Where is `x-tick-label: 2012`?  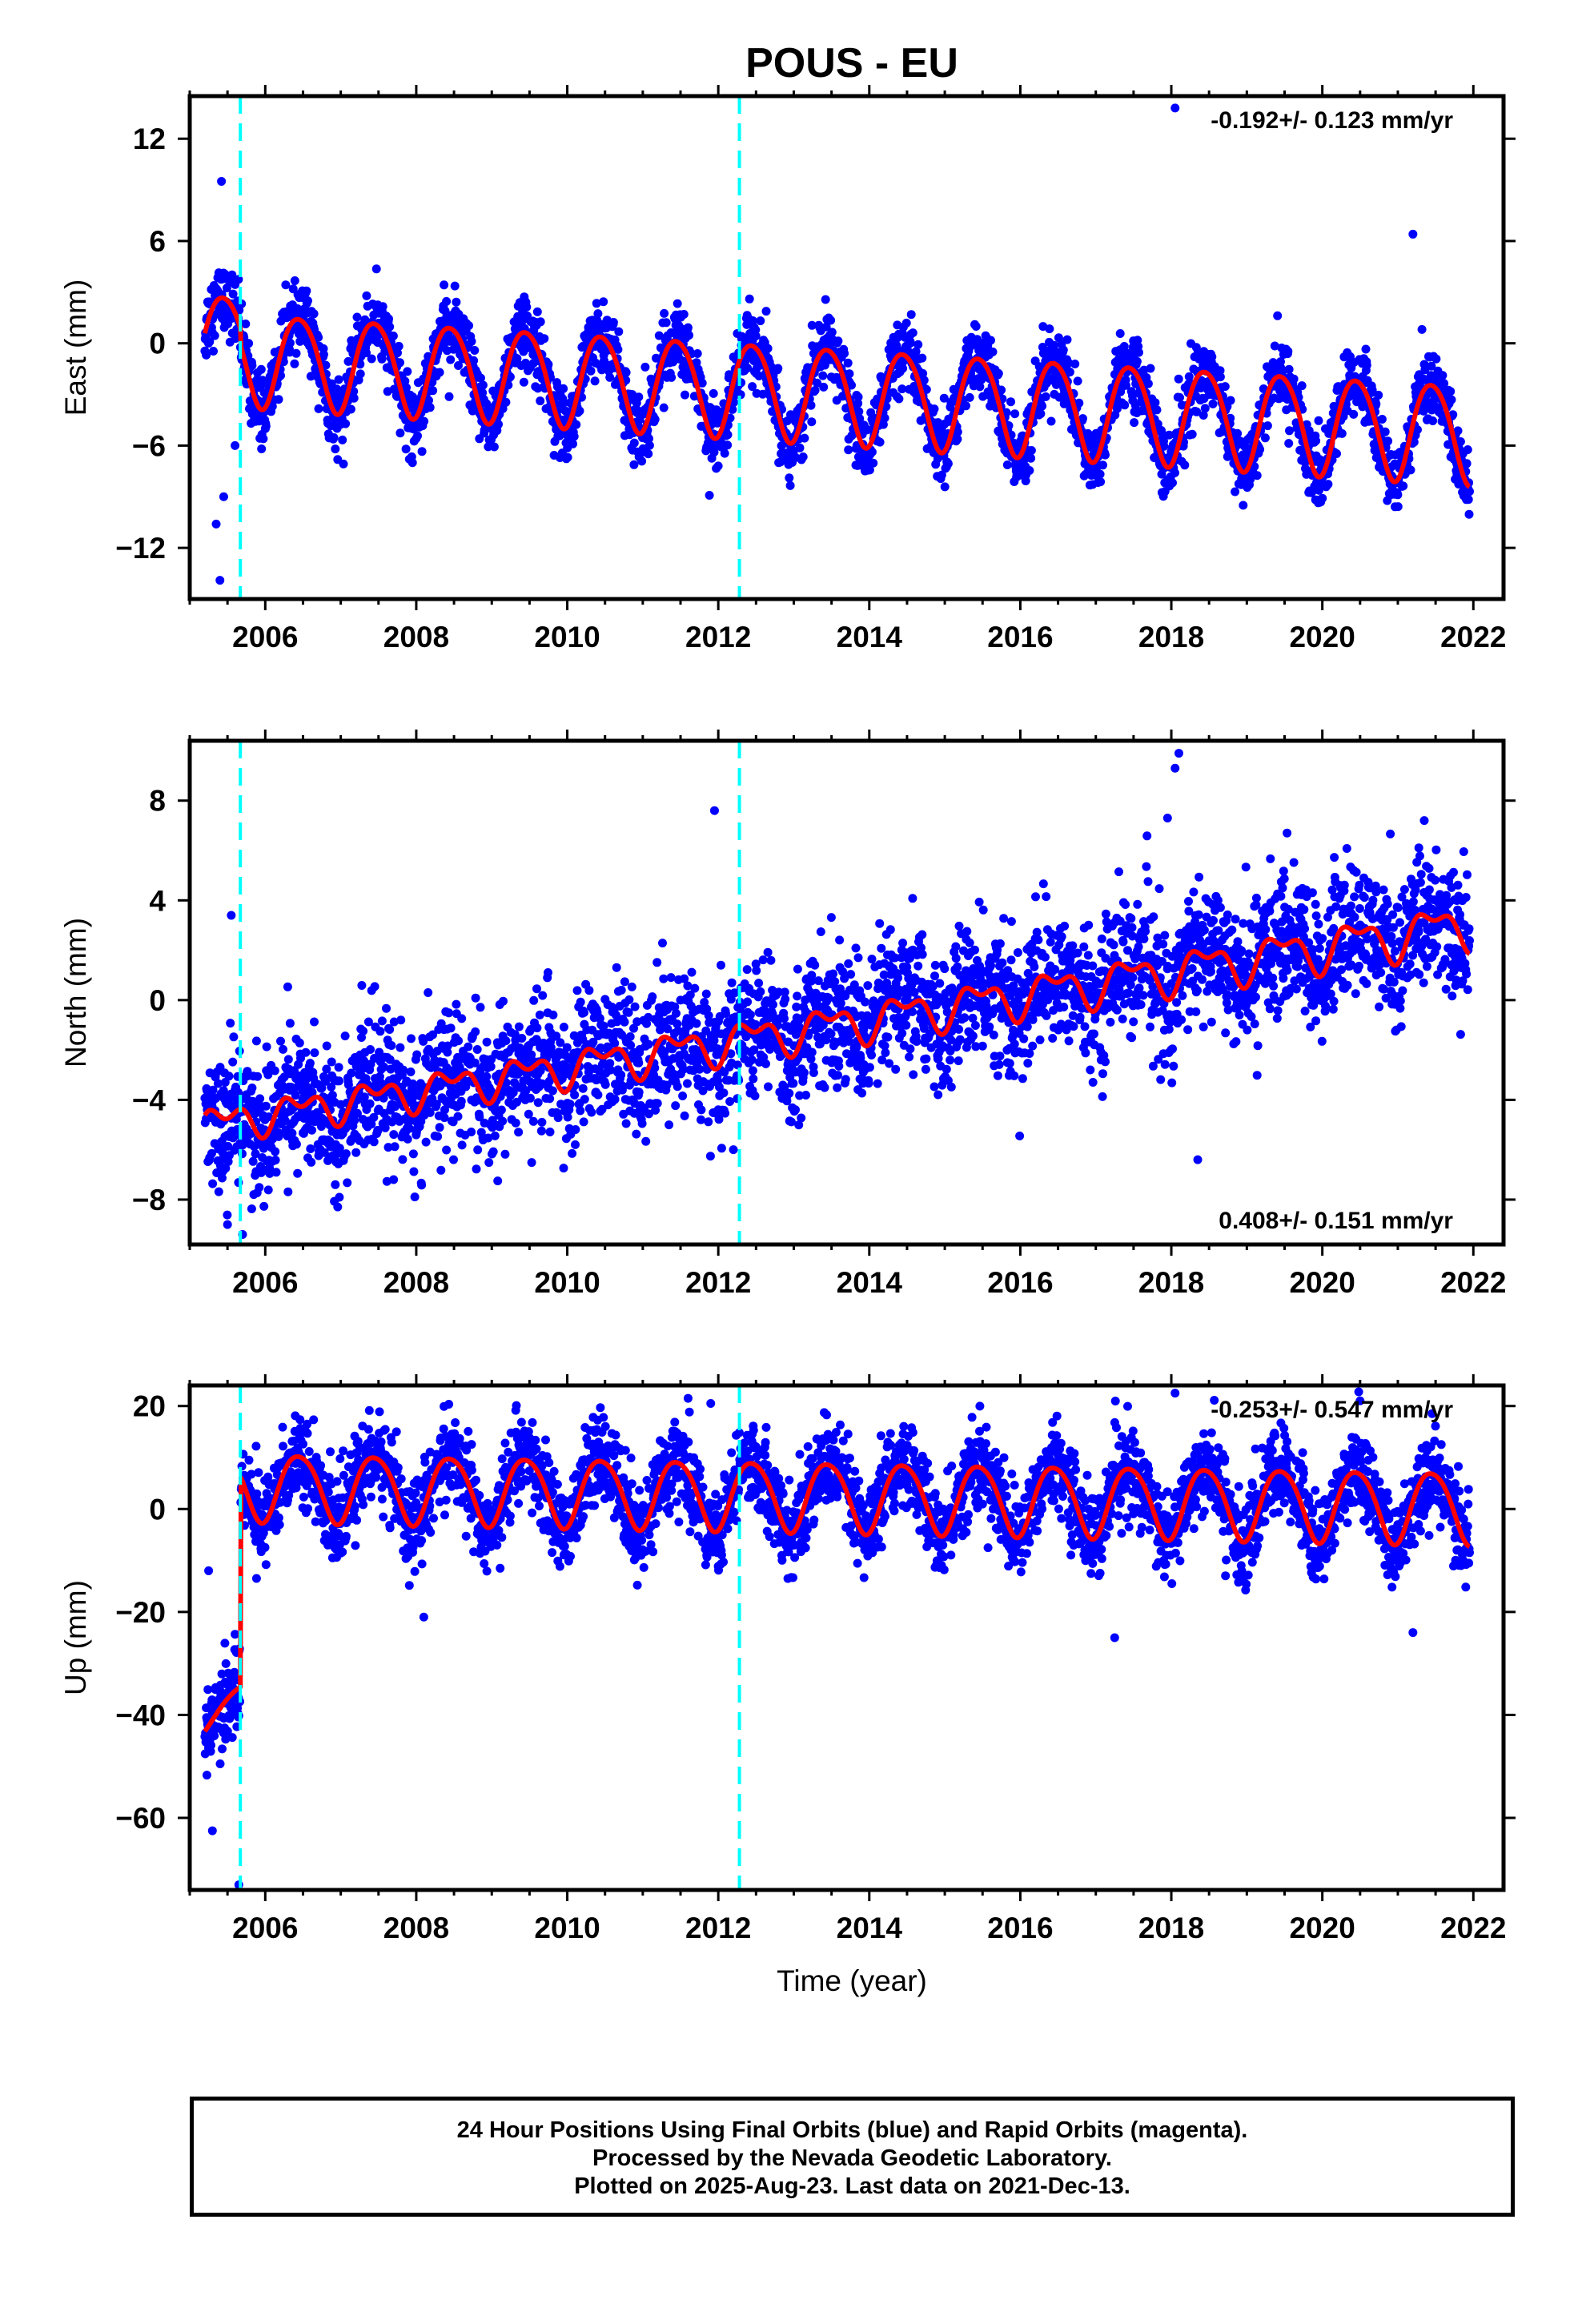
x-tick-label: 2012 is located at coordinates (718, 637).